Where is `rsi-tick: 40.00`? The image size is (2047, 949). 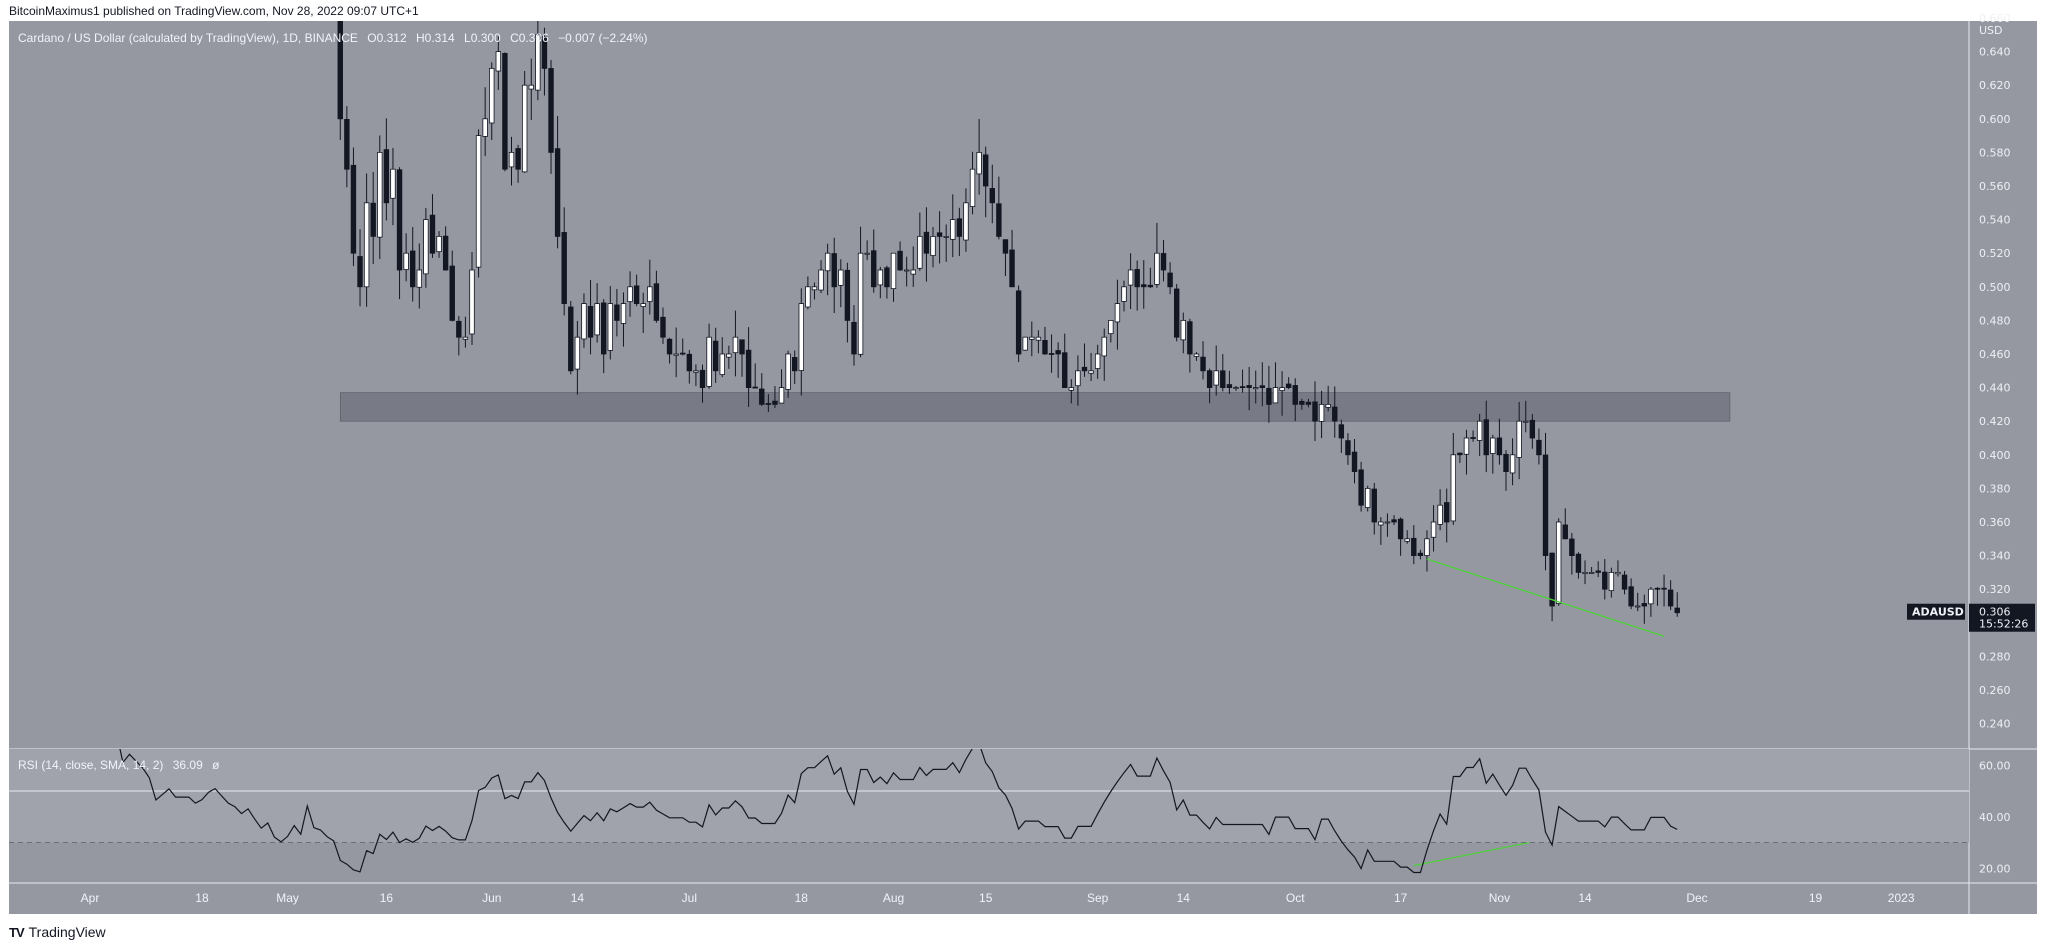
rsi-tick: 40.00 is located at coordinates (1995, 817).